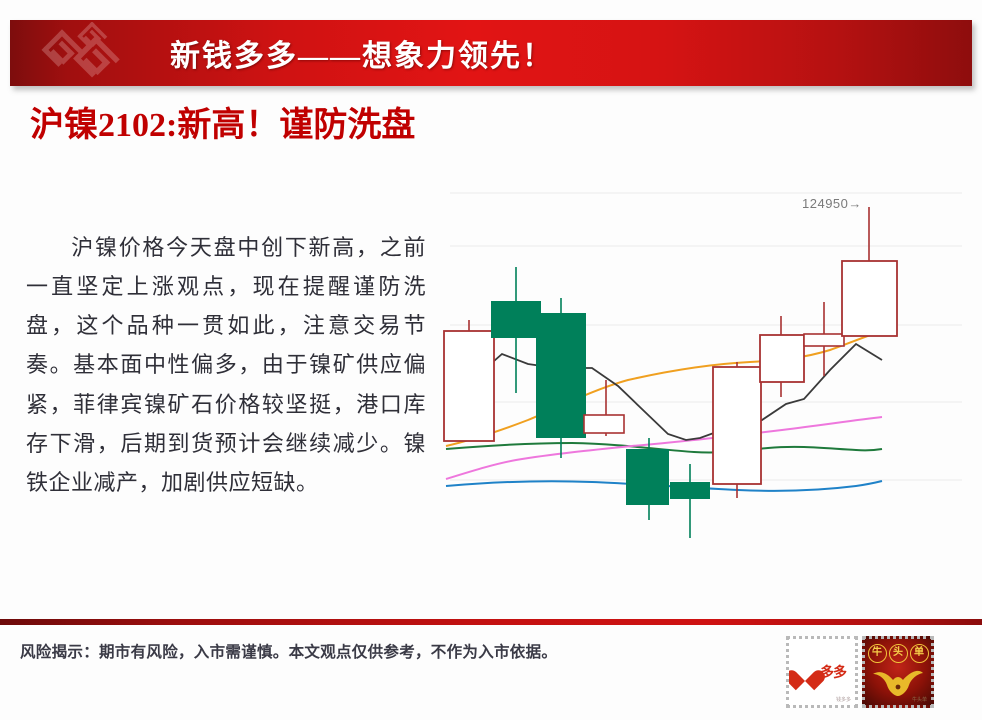  What do you see at coordinates (833, 673) in the screenshot?
I see `qianduoduo-duoduo-chars: 多多` at bounding box center [833, 673].